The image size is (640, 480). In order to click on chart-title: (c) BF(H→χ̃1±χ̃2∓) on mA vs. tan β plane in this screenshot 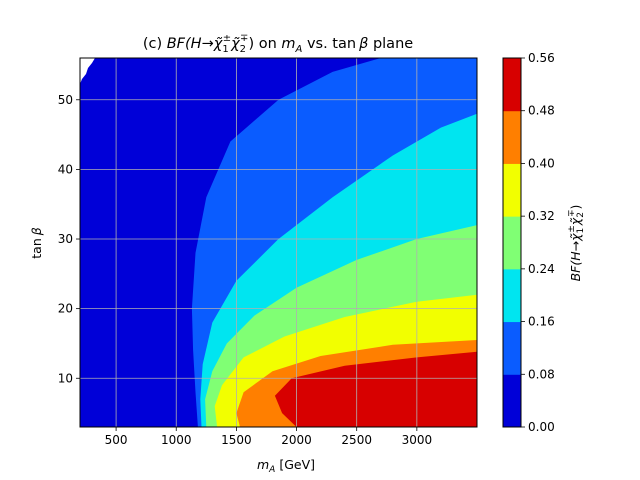, I will do `click(278, 44)`.